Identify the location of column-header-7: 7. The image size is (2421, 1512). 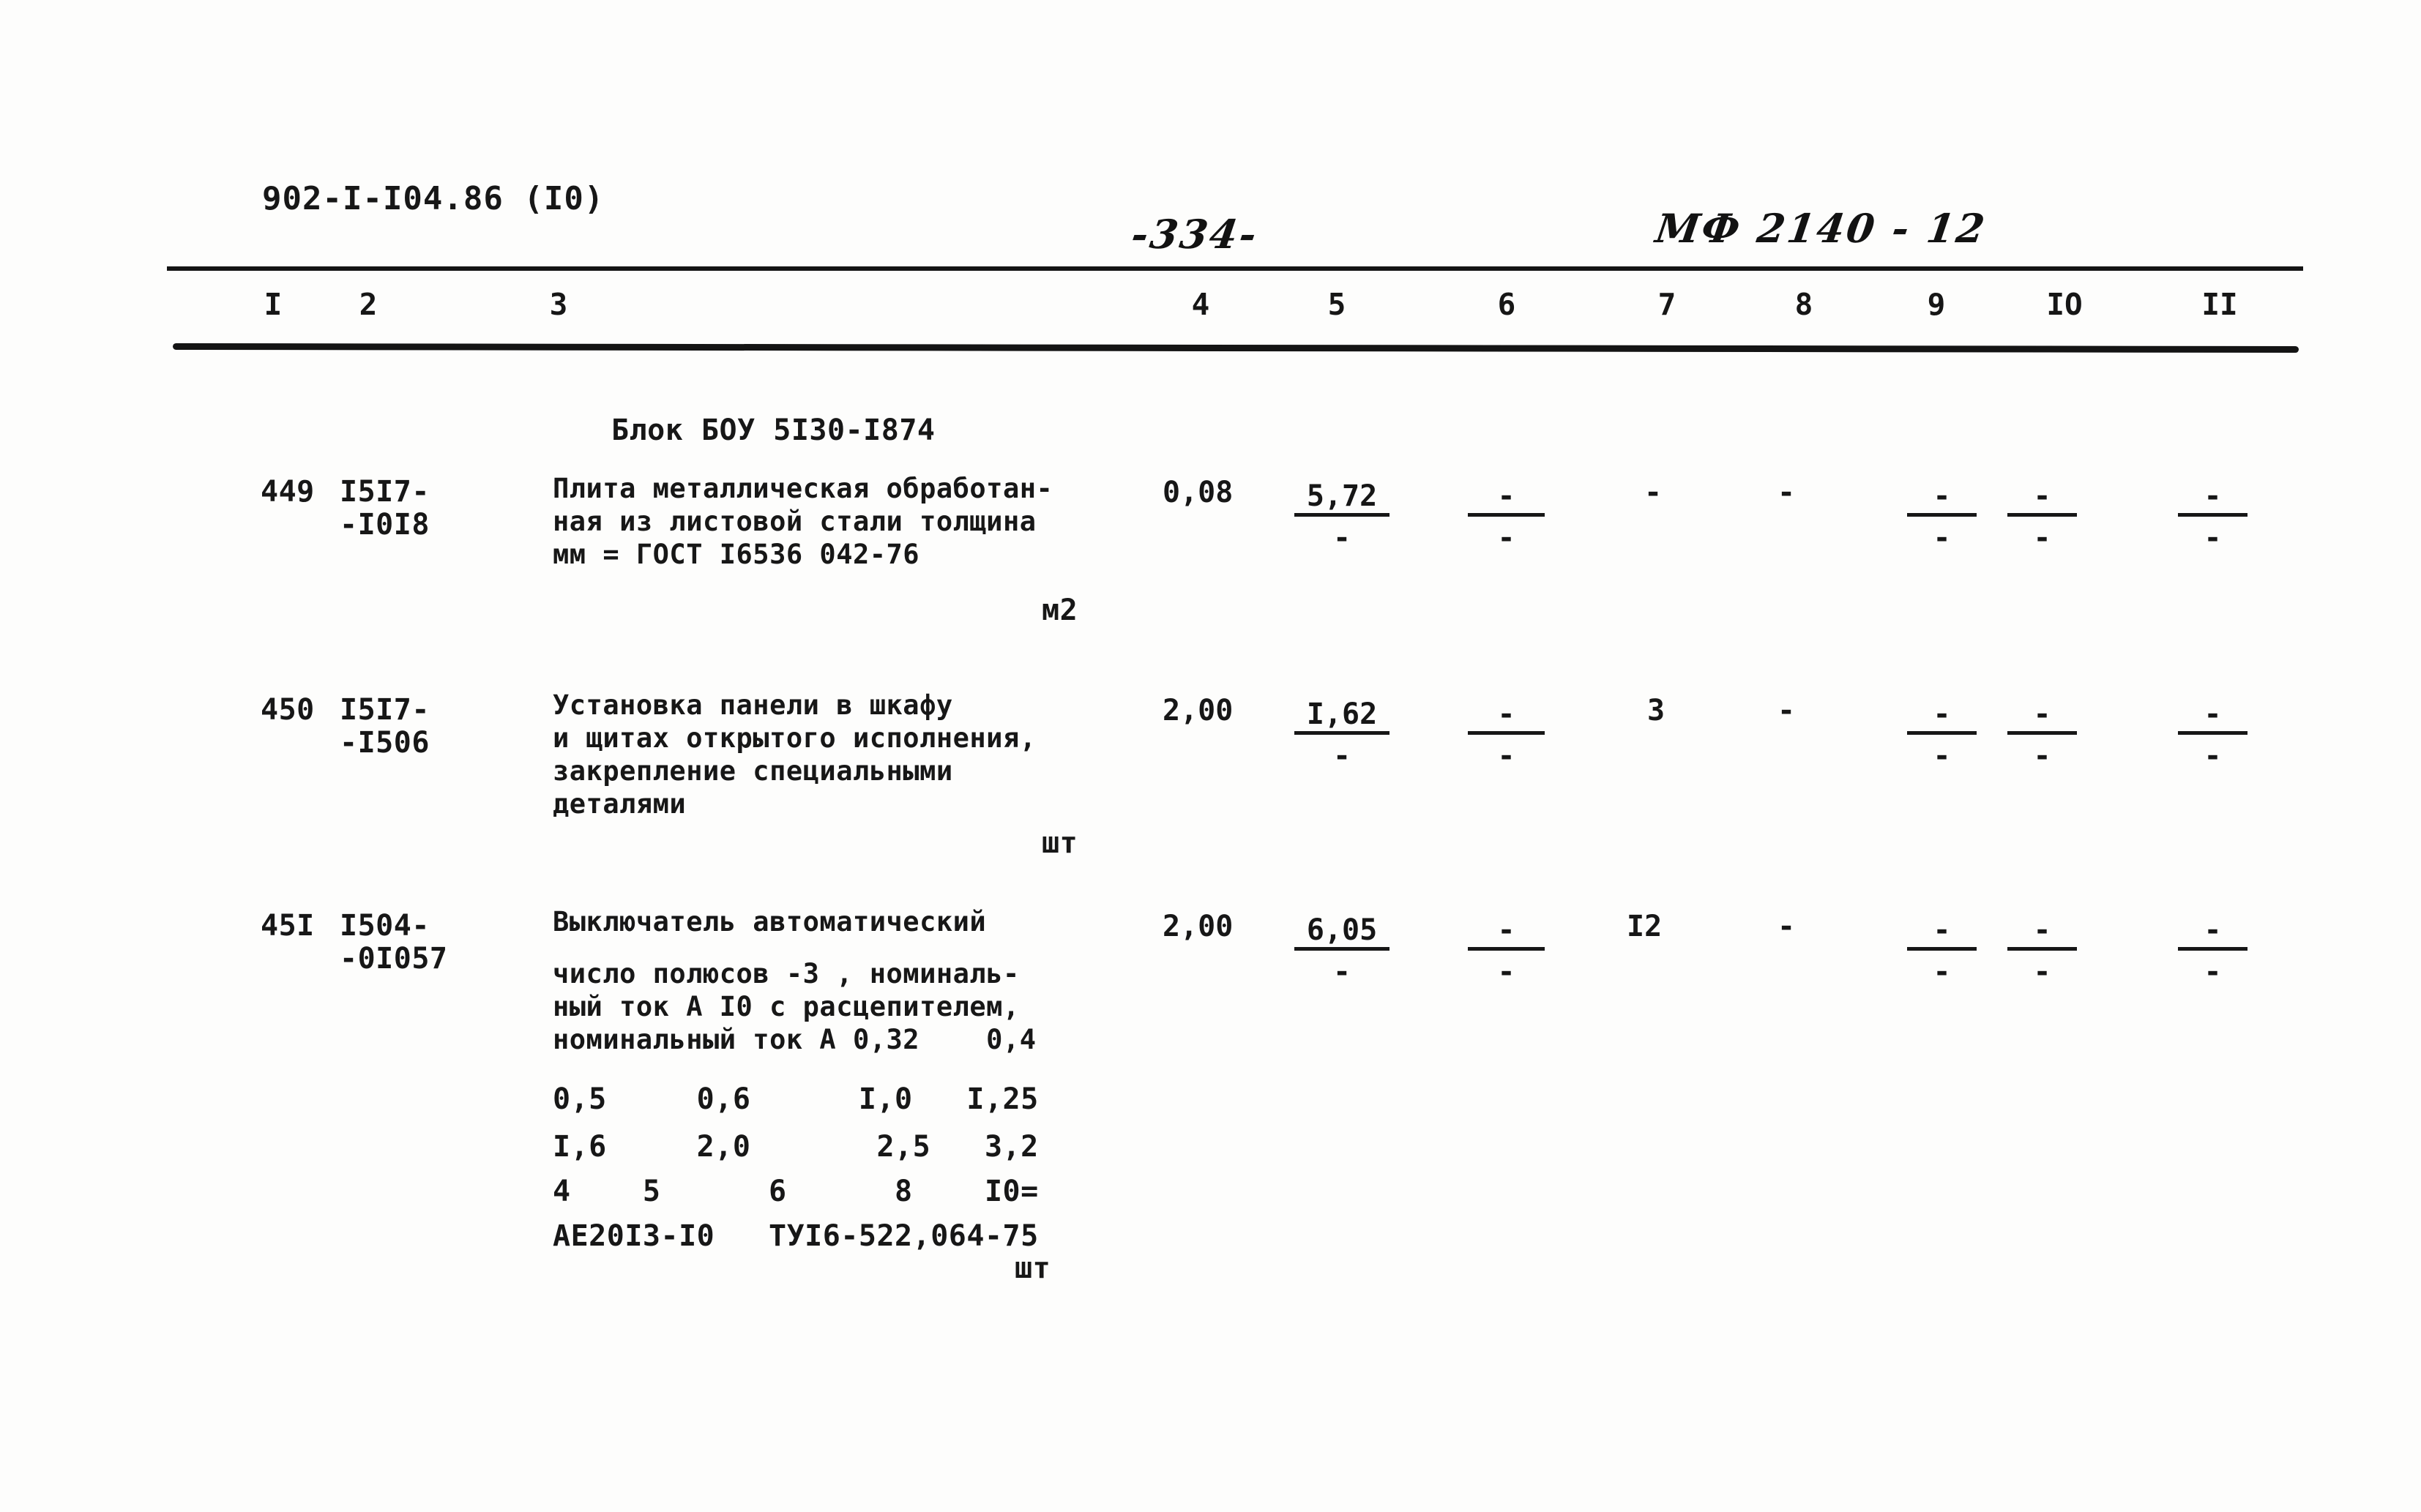
(1666, 304).